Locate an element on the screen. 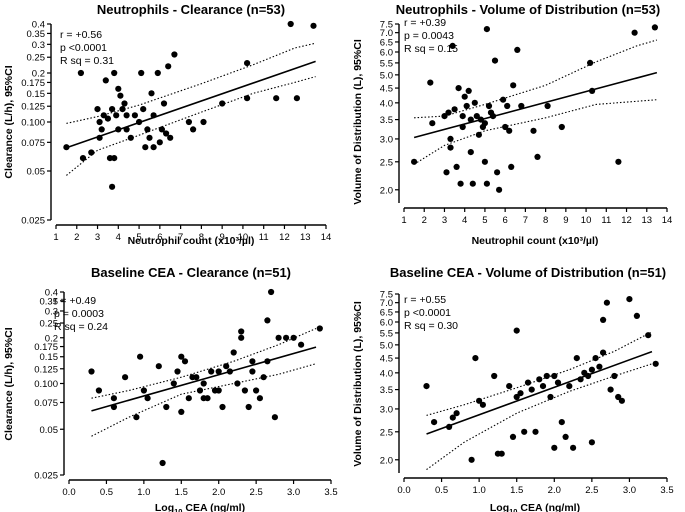 This screenshot has height=512, width=685. x-tick-label: 6 is located at coordinates (159, 237).